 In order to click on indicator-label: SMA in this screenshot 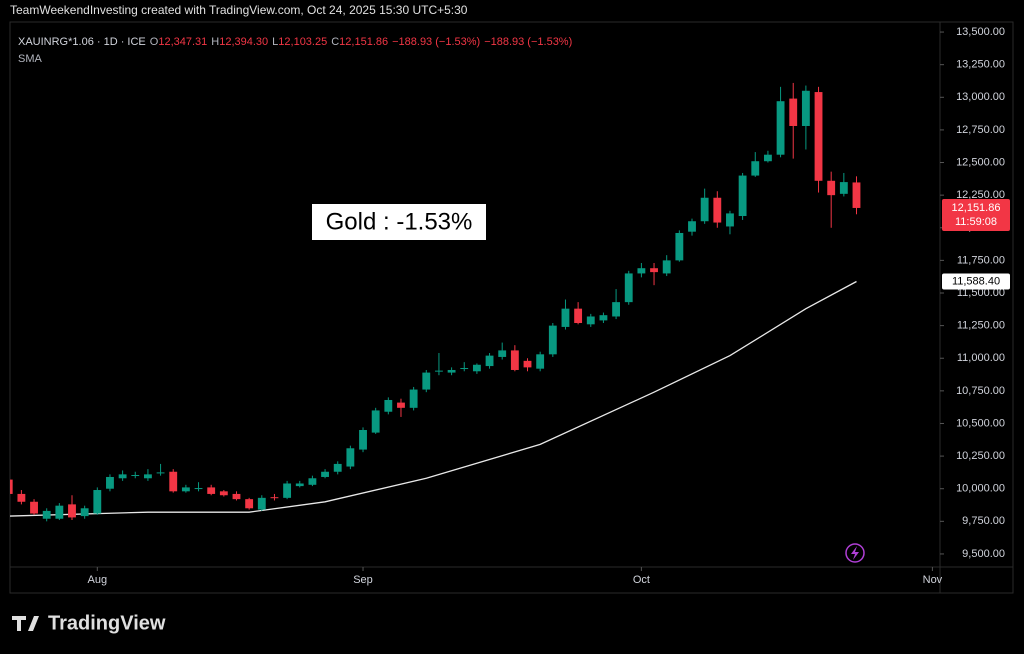, I will do `click(30, 59)`.